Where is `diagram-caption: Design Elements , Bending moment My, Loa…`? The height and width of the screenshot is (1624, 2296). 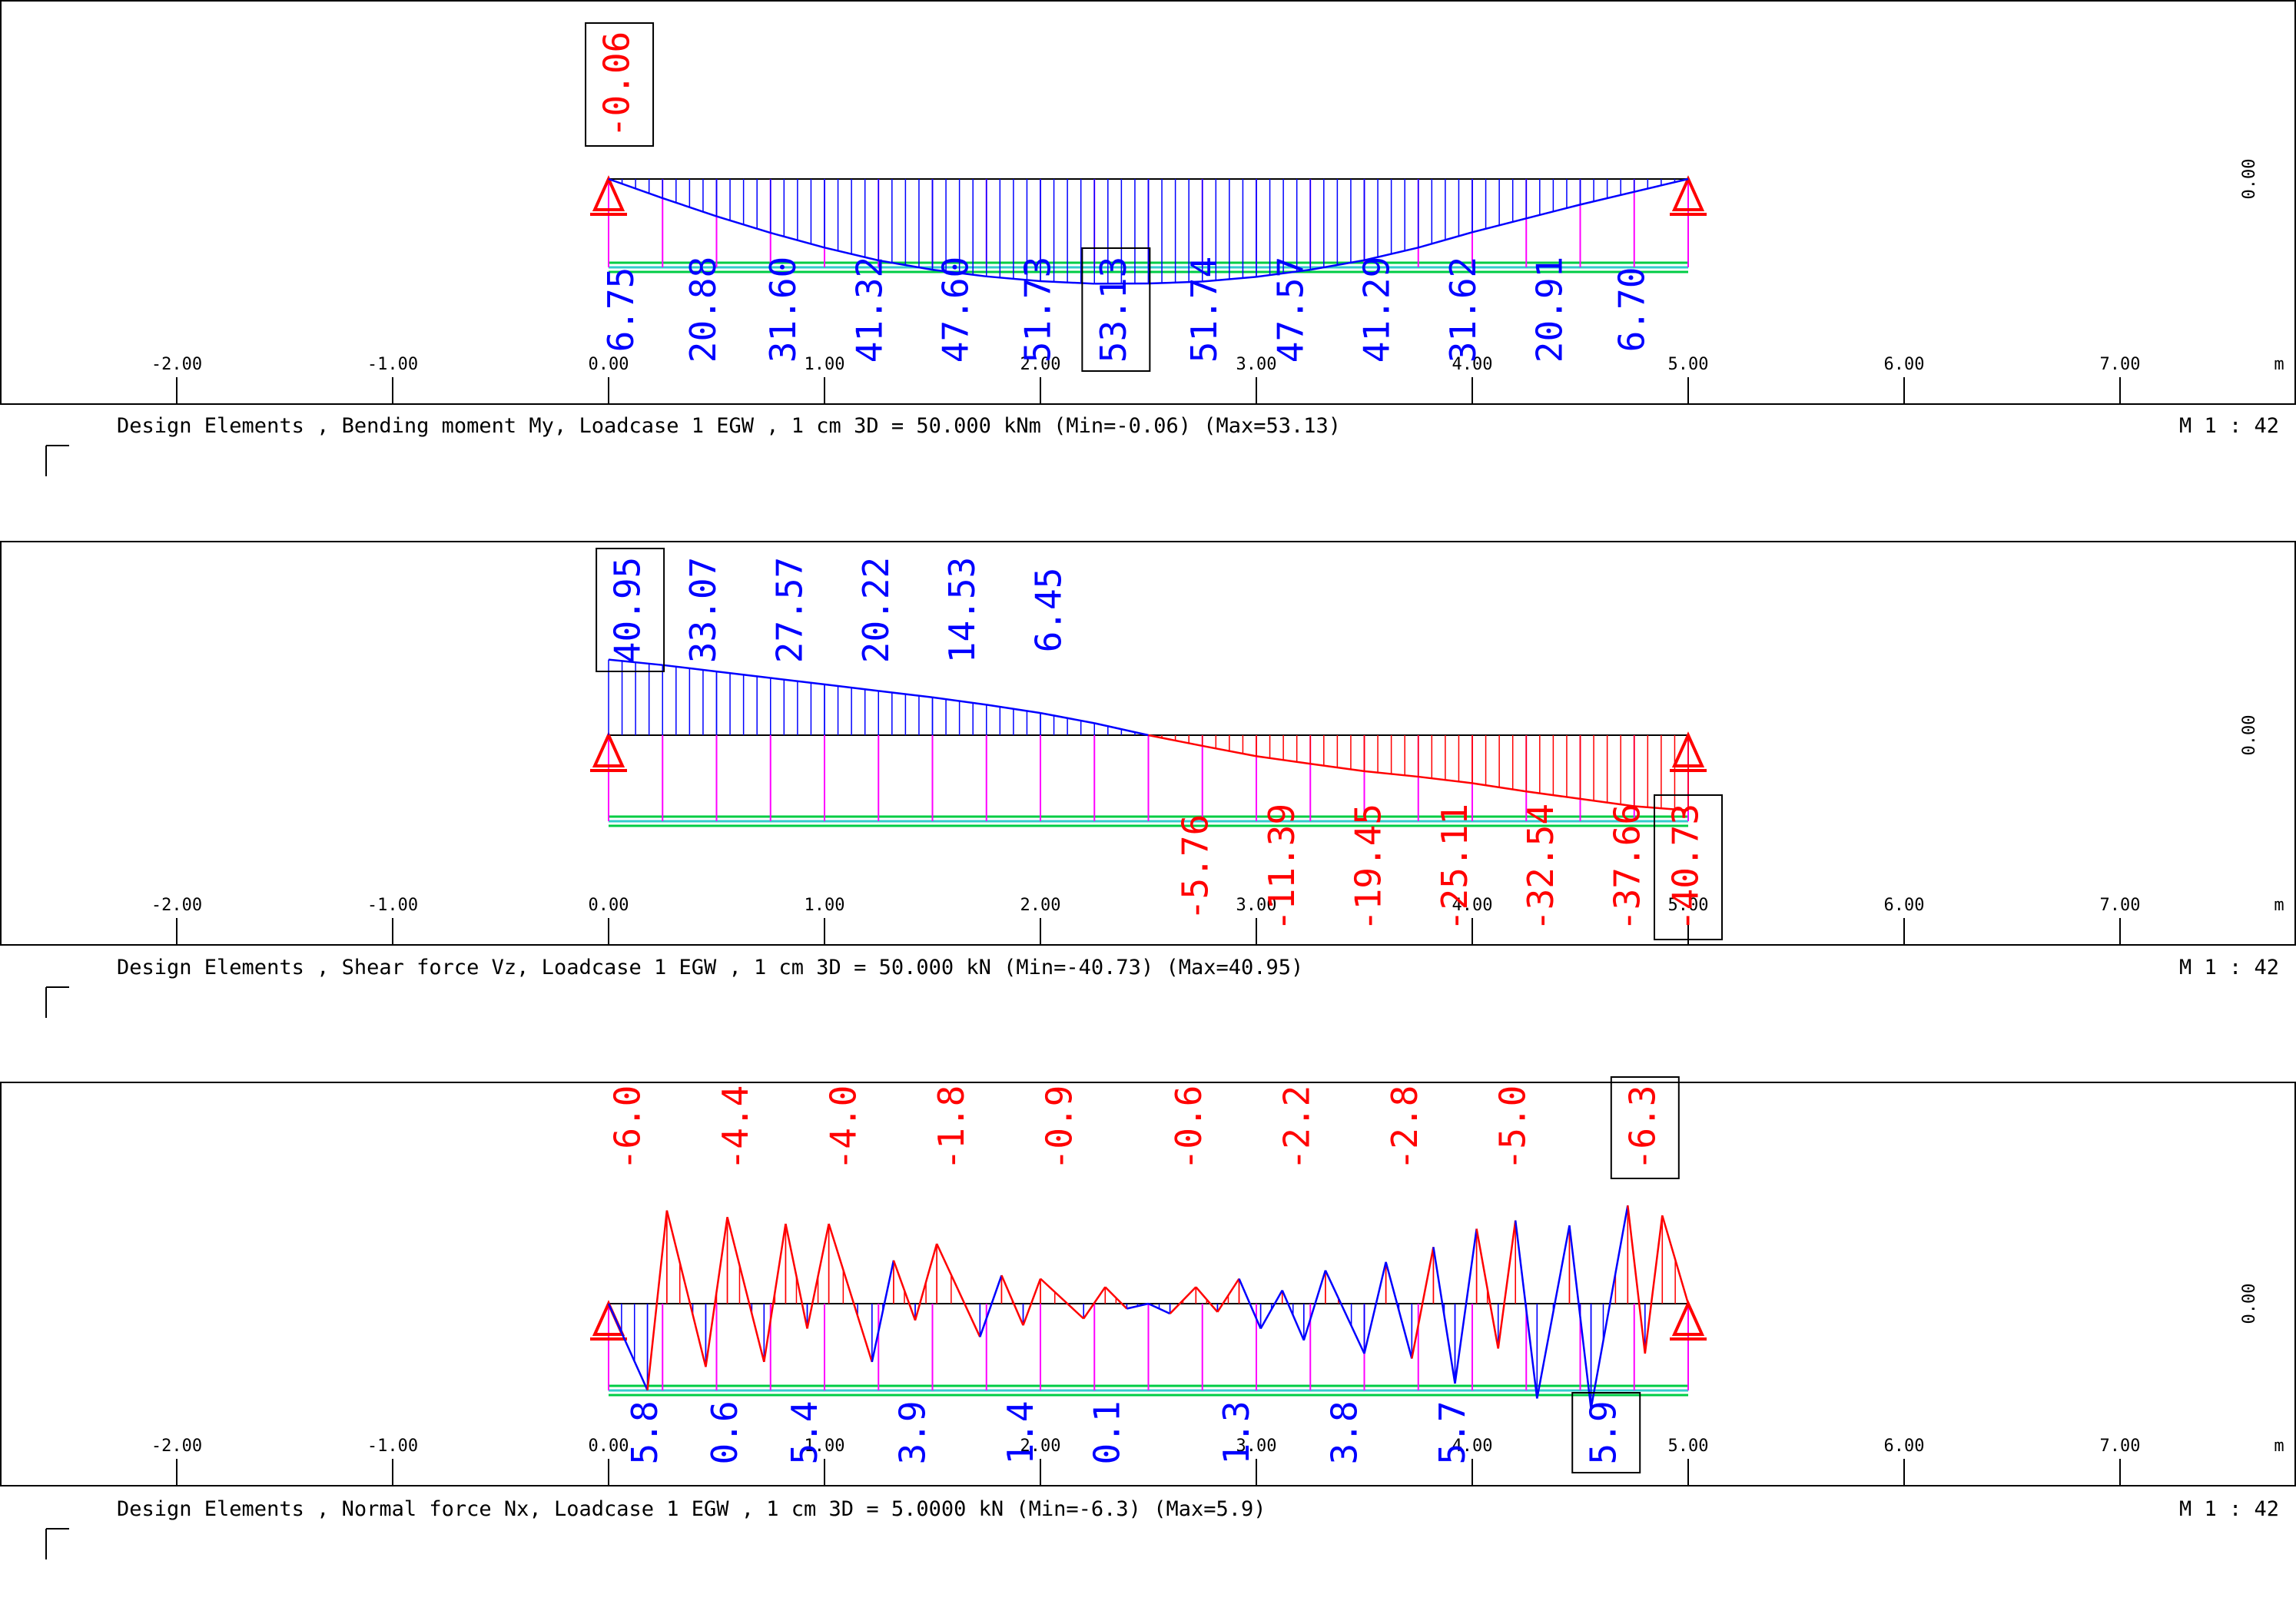 diagram-caption: Design Elements , Bending moment My, Loa… is located at coordinates (729, 426).